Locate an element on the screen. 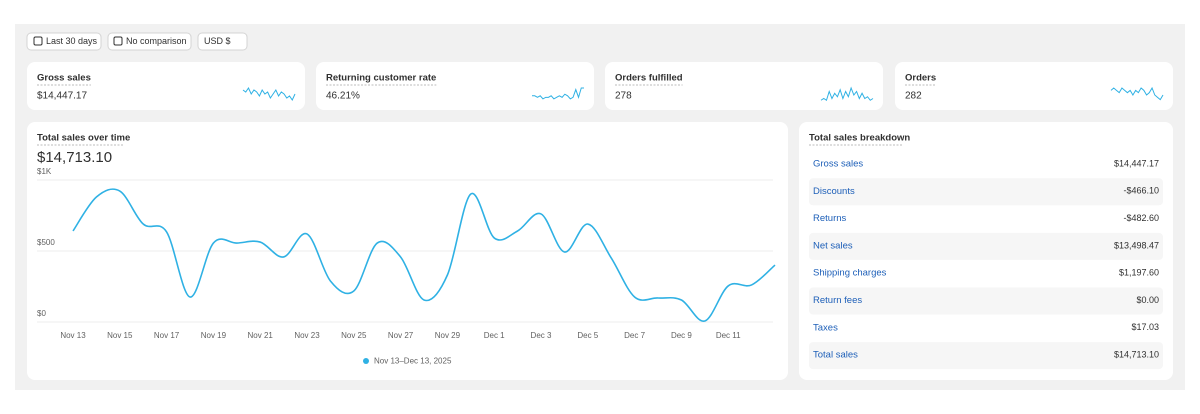  row-value: $0.00 is located at coordinates (1147, 300).